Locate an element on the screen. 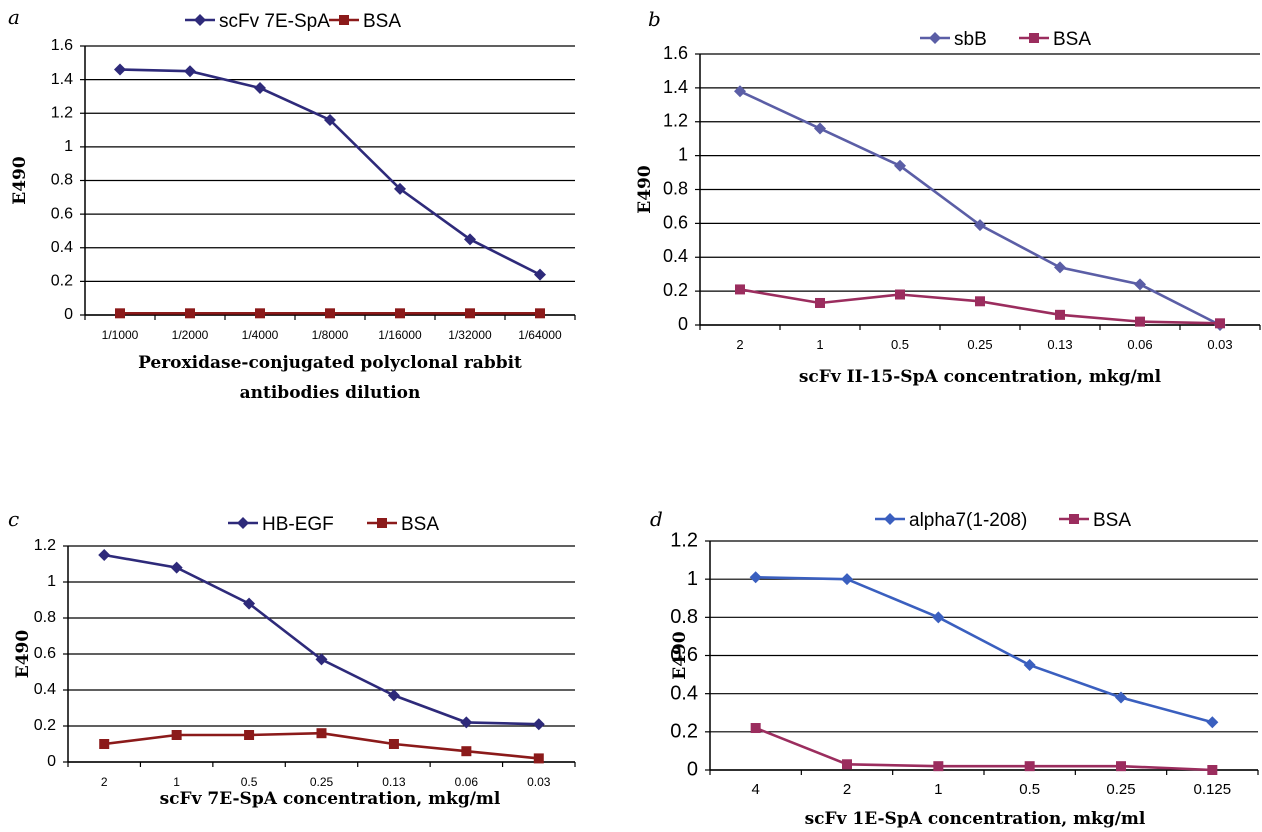 This screenshot has height=832, width=1262. x-tick-label: 1/1000 is located at coordinates (120, 335).